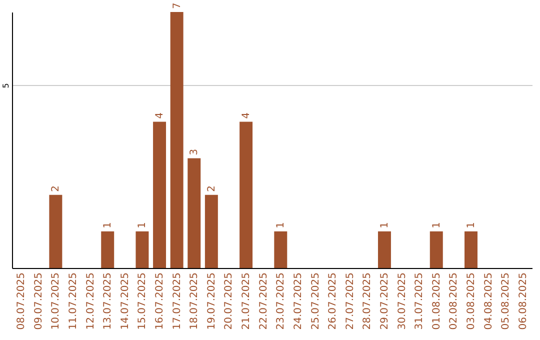 This screenshot has height=340, width=540. I want to click on x-tick-label: 27.07.2025, so click(350, 301).